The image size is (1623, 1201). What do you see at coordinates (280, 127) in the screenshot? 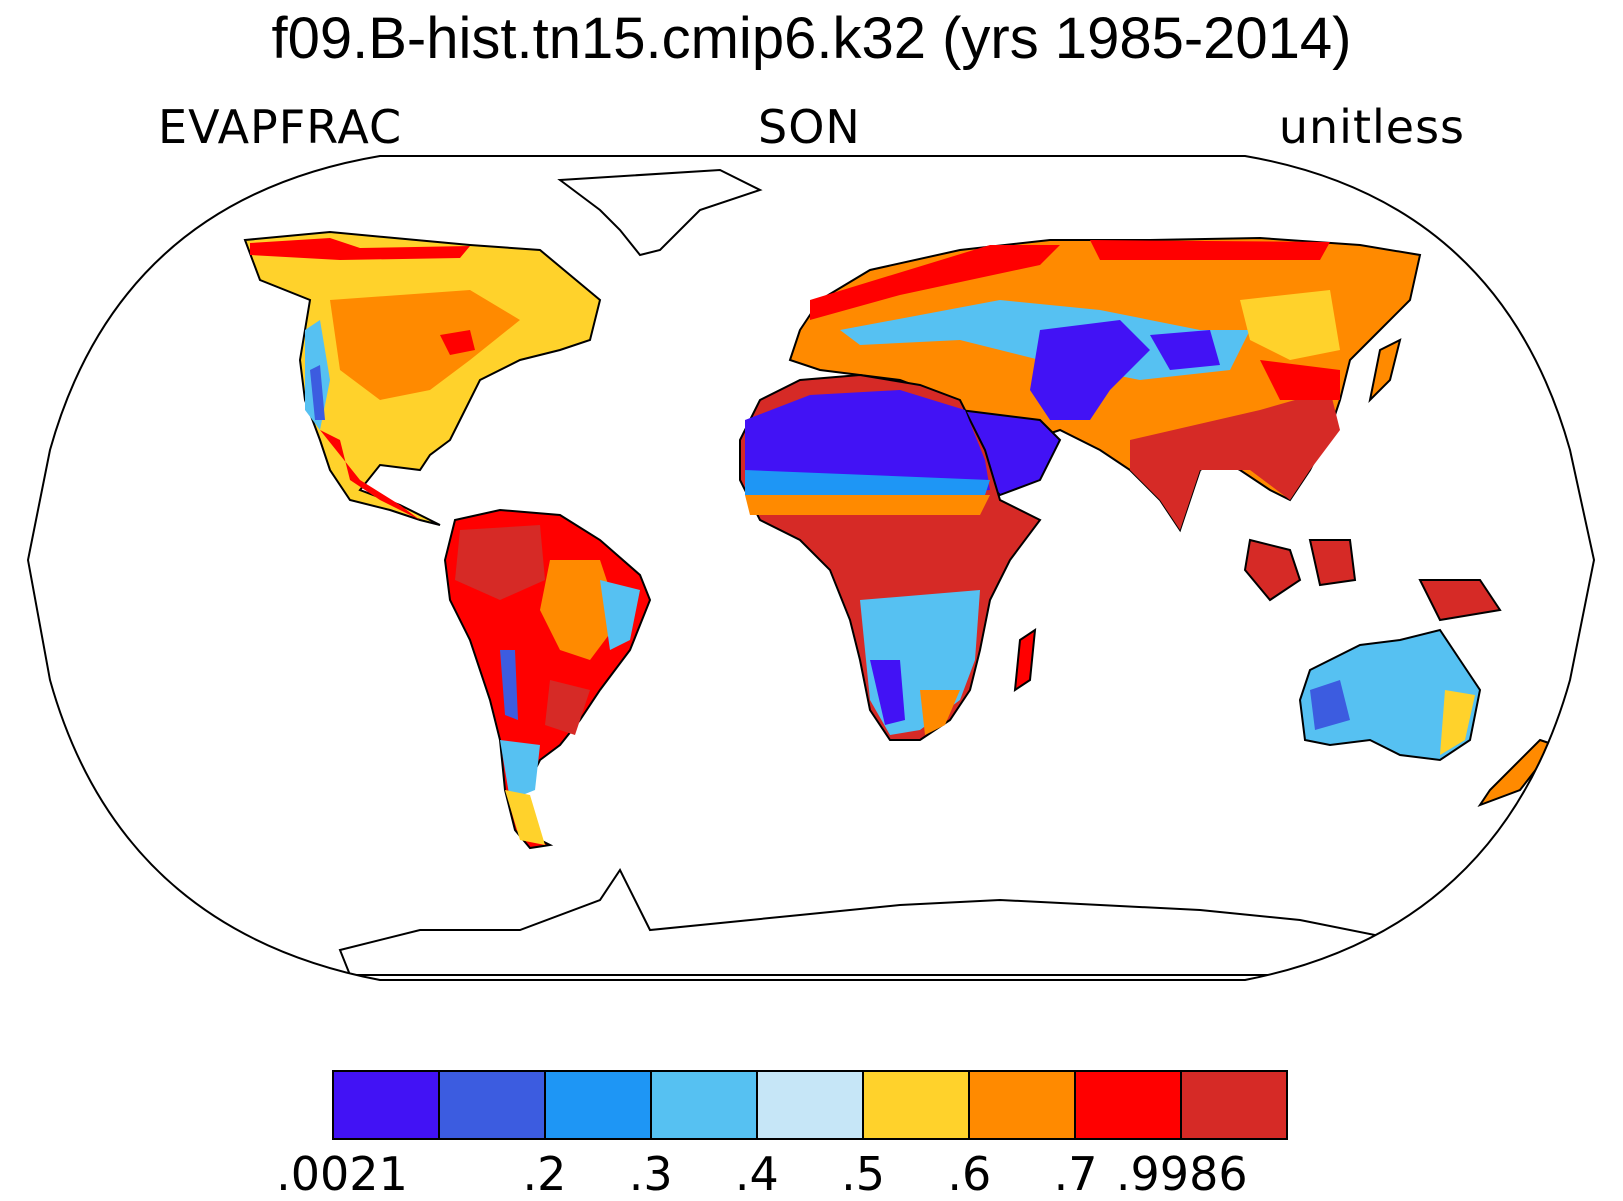
I see `variable-label: EVAPFRAC` at bounding box center [280, 127].